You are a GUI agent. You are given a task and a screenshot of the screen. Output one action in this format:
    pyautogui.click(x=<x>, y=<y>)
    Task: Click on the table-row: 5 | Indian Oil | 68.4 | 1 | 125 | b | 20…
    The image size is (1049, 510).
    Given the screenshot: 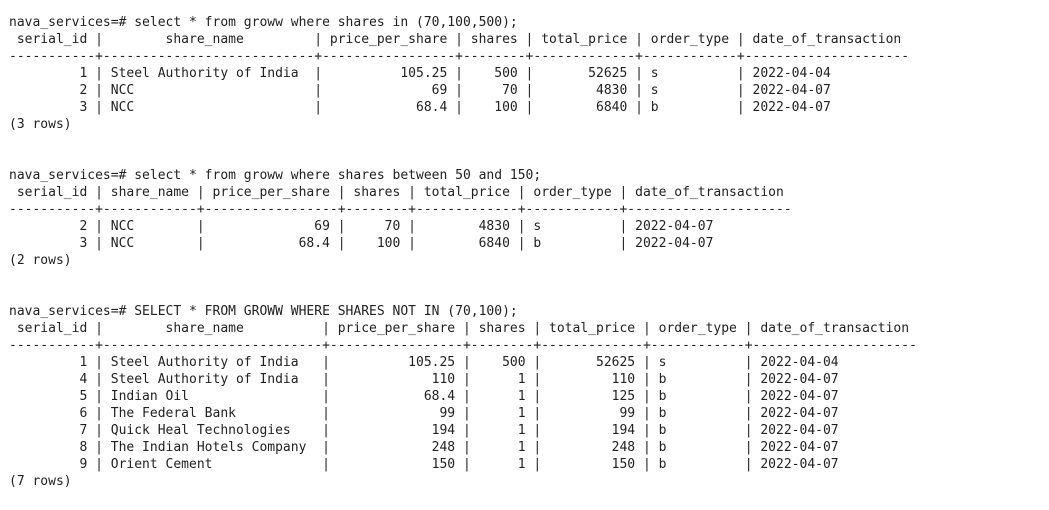 What is the action you would take?
    pyautogui.click(x=424, y=396)
    